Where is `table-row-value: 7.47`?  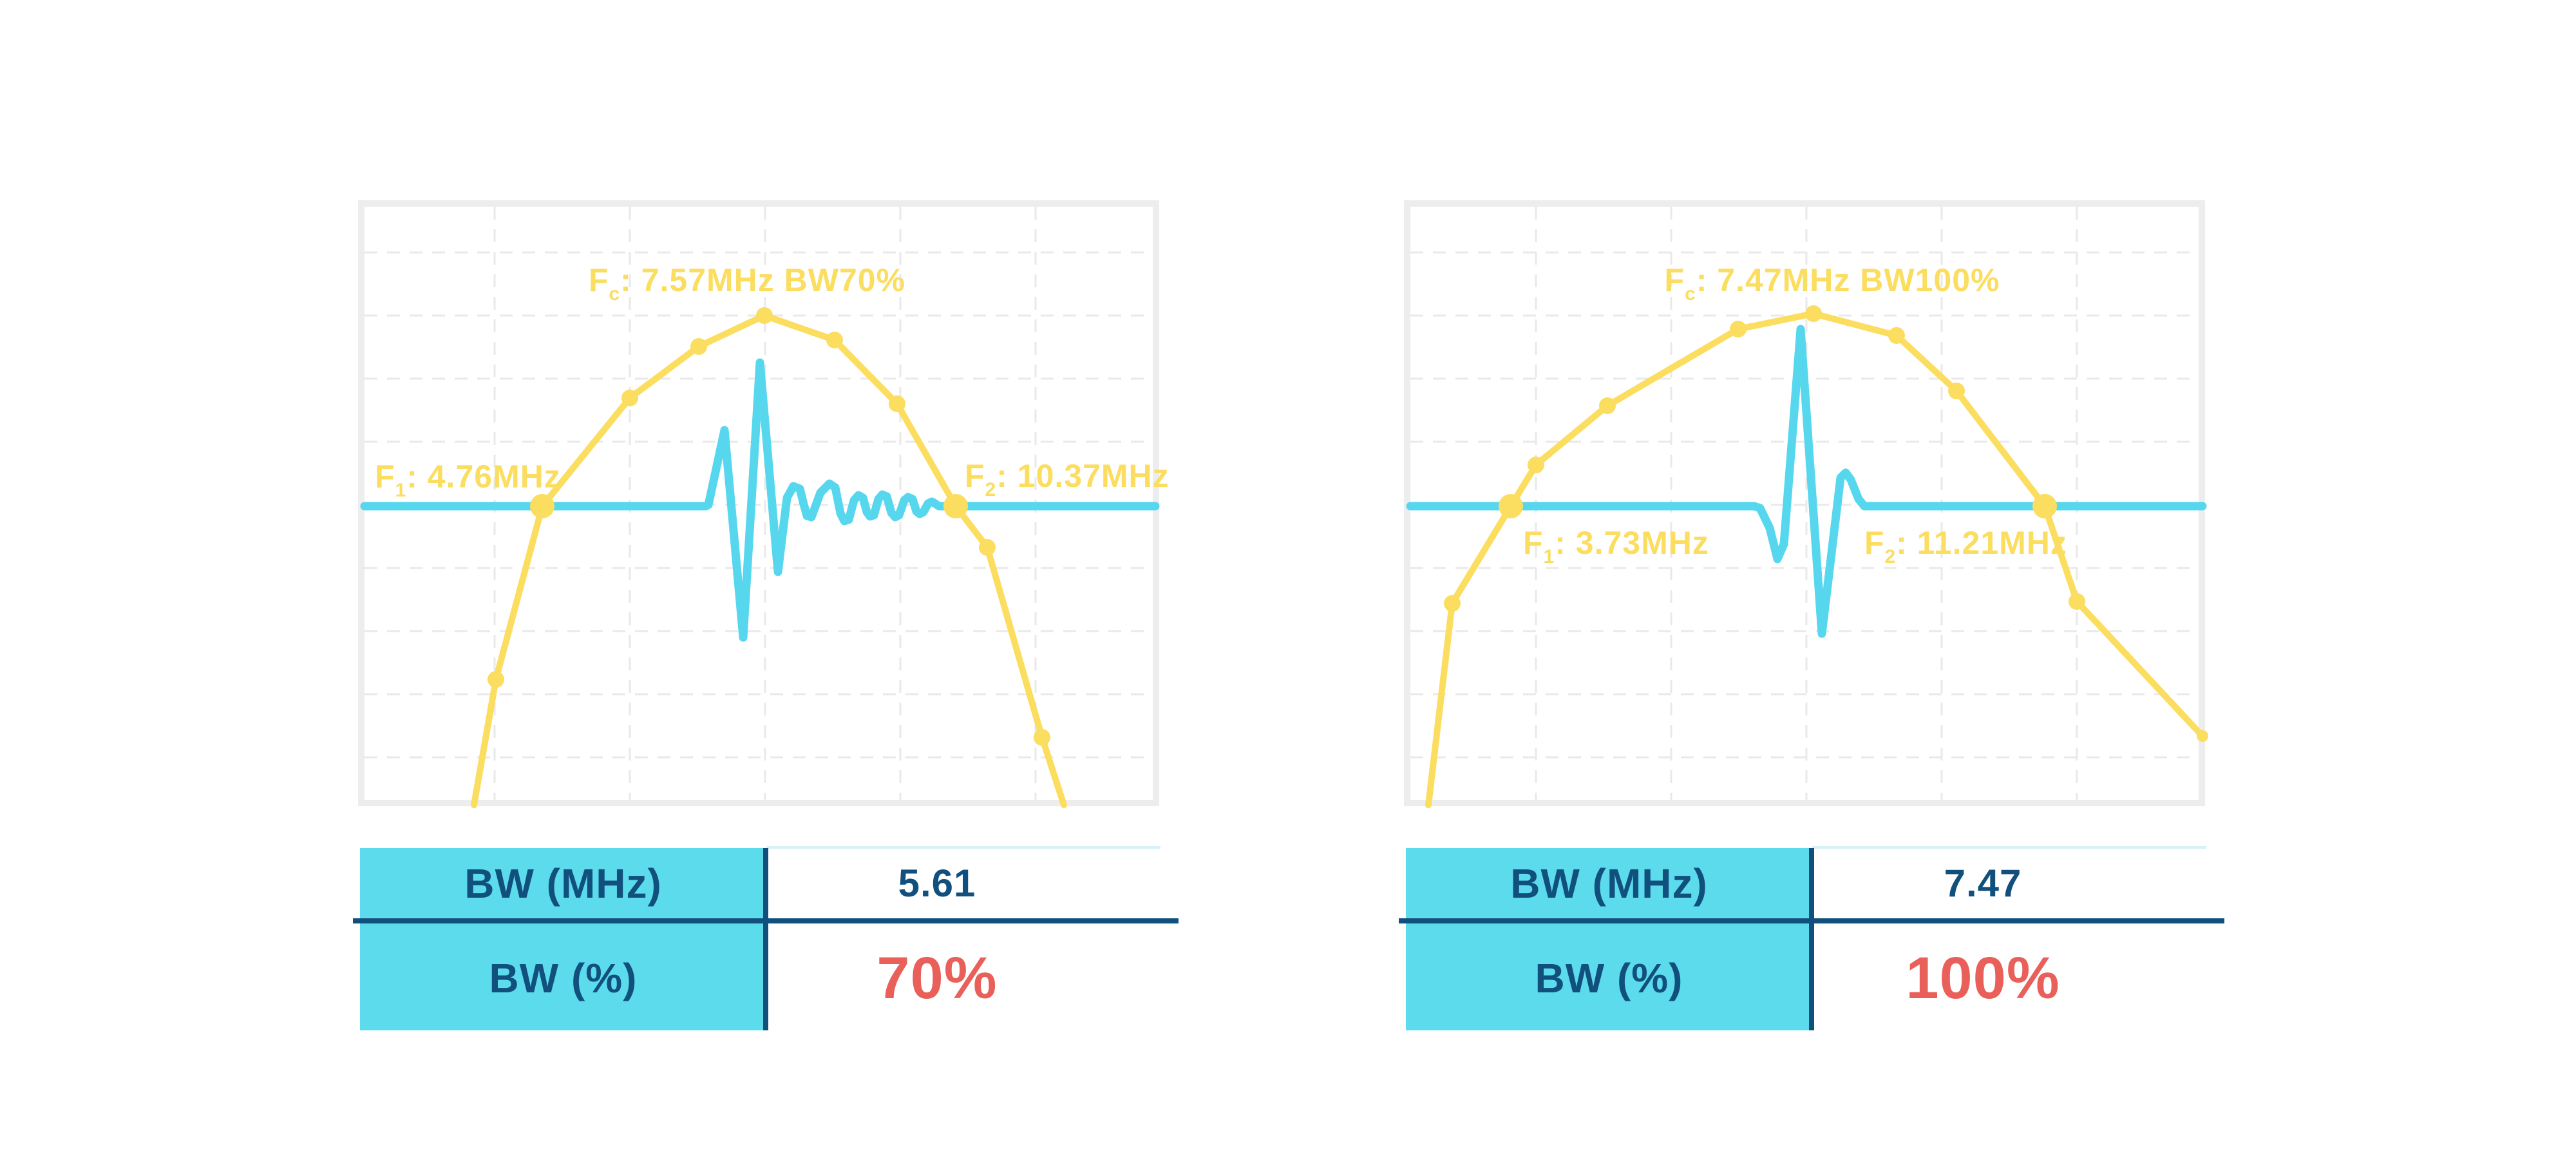
table-row-value: 7.47 is located at coordinates (1983, 883).